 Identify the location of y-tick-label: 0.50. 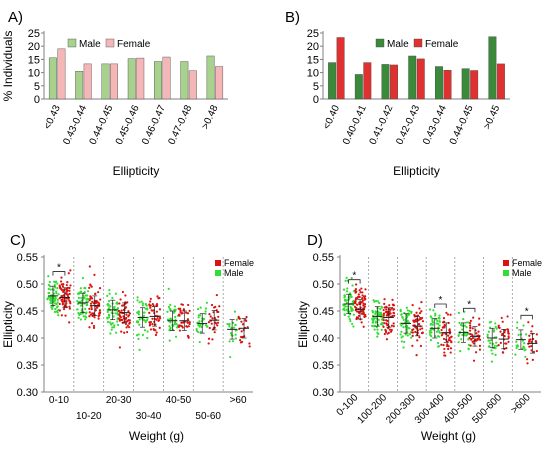
(323, 285).